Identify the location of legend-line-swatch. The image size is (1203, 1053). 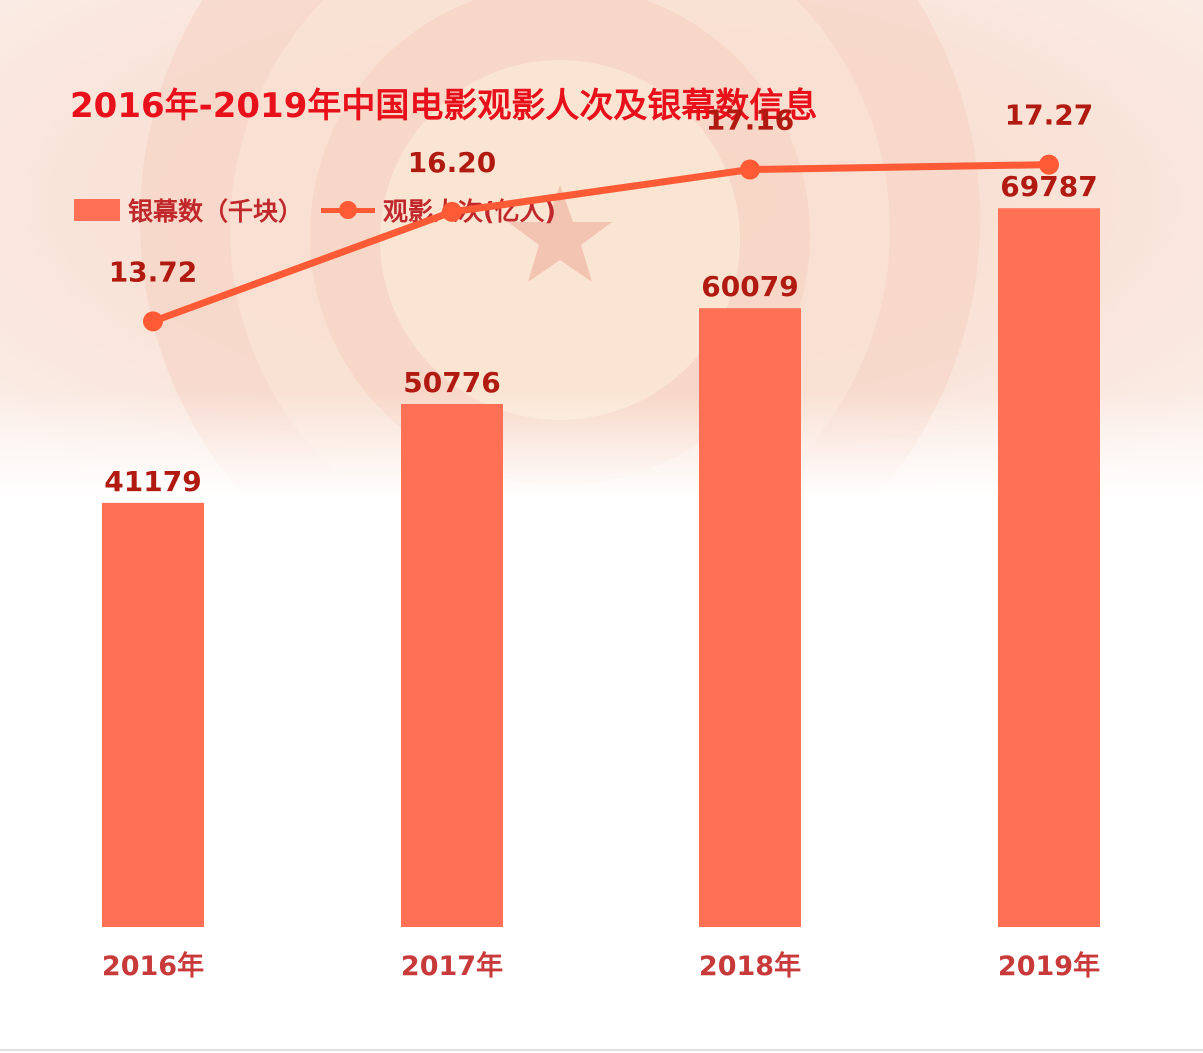
(348, 210).